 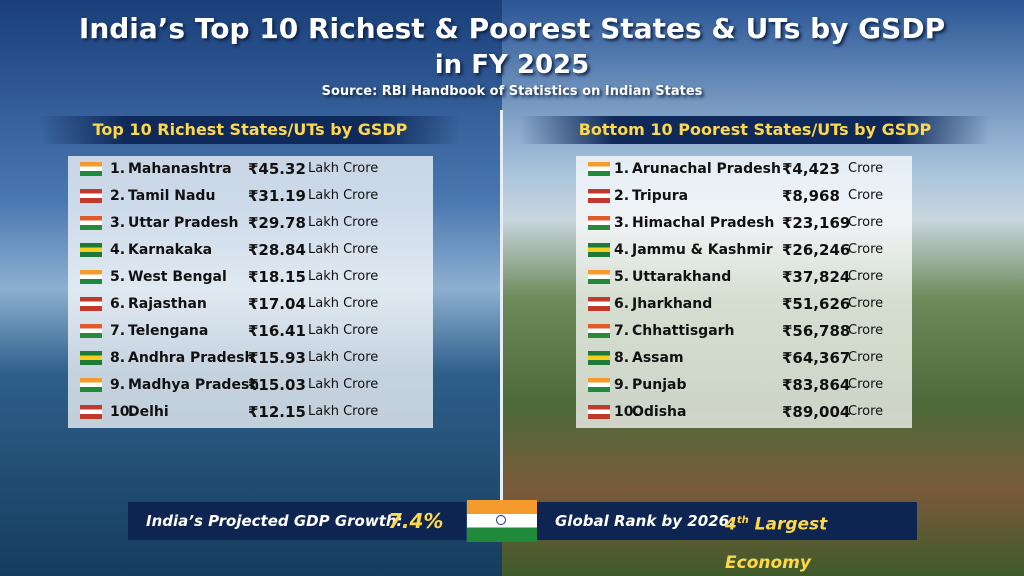 I want to click on rank: 8., so click(x=118, y=358).